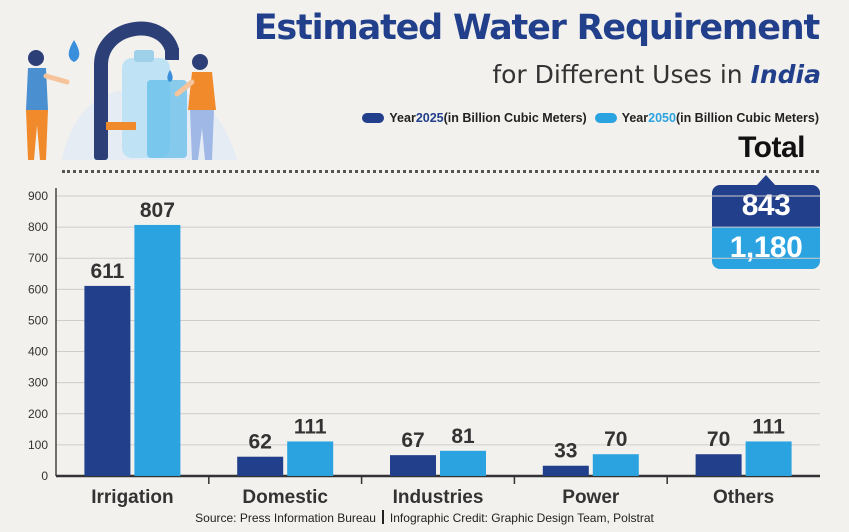  I want to click on x-tick-label: Industries, so click(438, 497).